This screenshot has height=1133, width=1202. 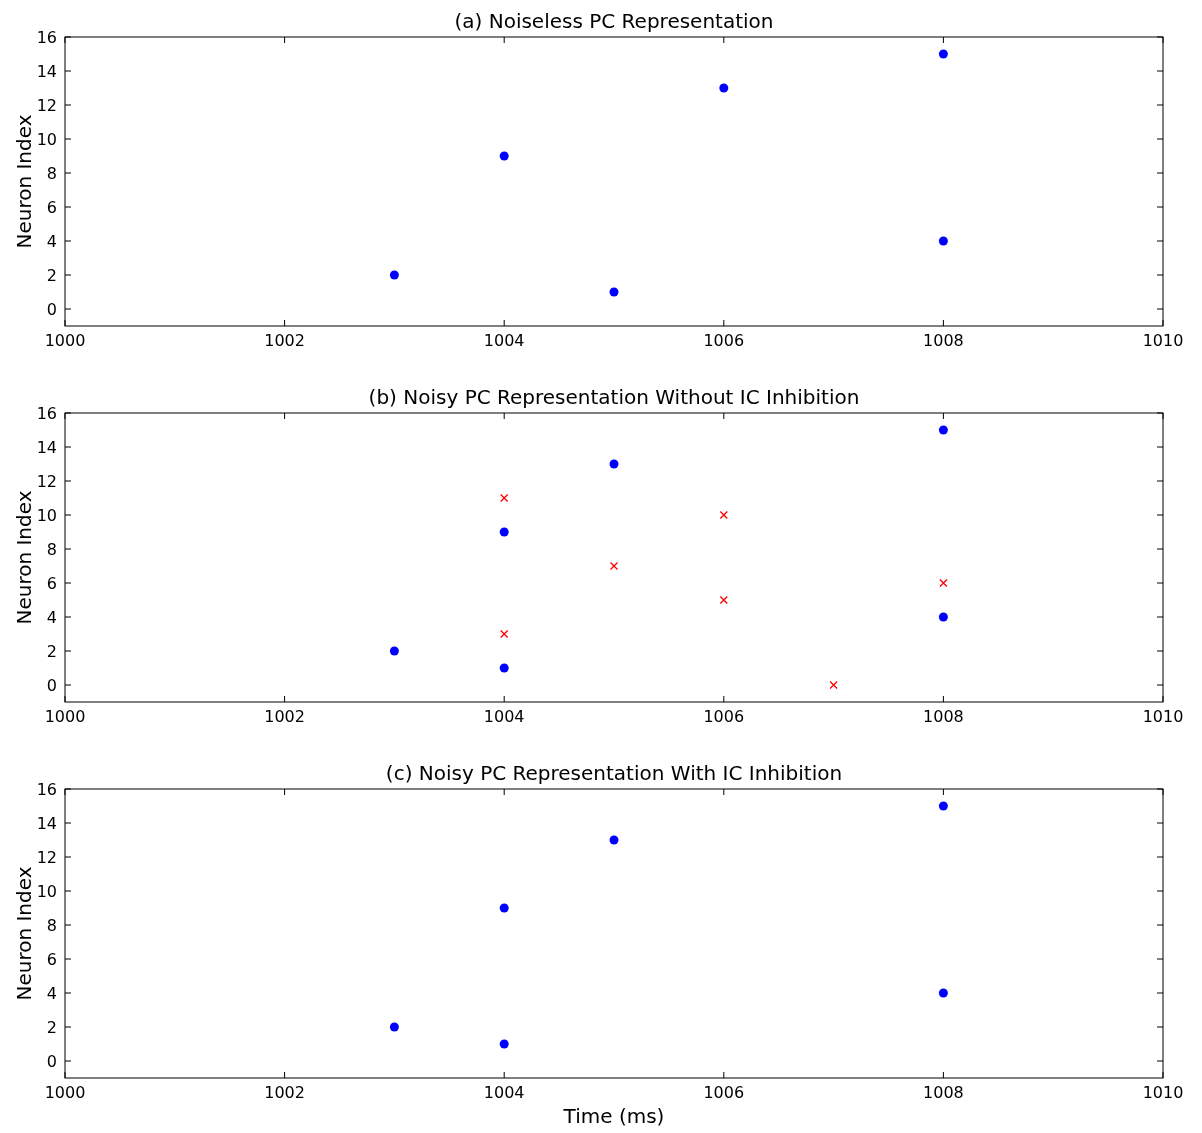 What do you see at coordinates (613, 1116) in the screenshot?
I see `x-axis-title: Time (ms)` at bounding box center [613, 1116].